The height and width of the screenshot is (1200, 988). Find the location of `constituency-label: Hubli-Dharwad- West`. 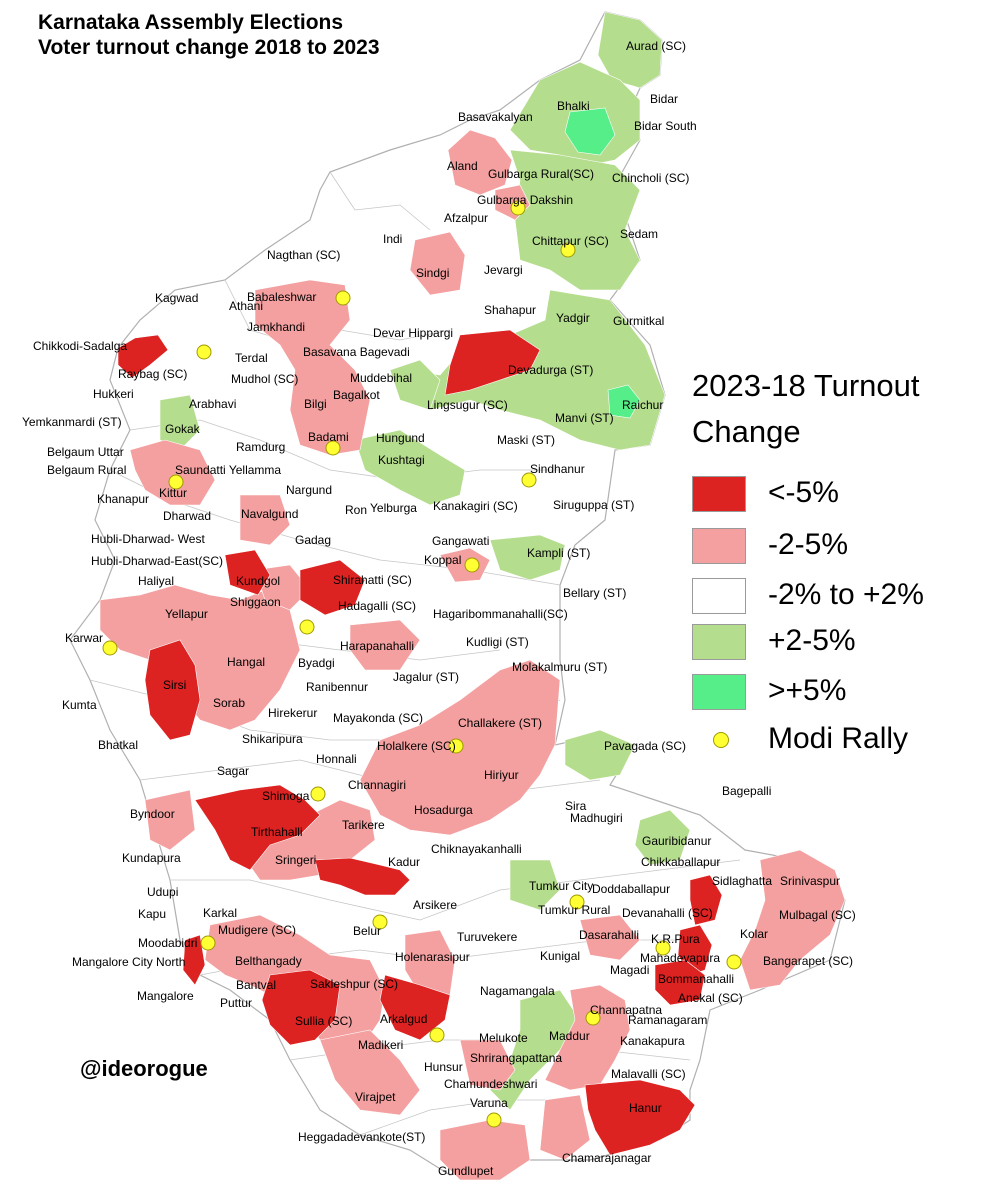

constituency-label: Hubli-Dharwad- West is located at coordinates (148, 539).